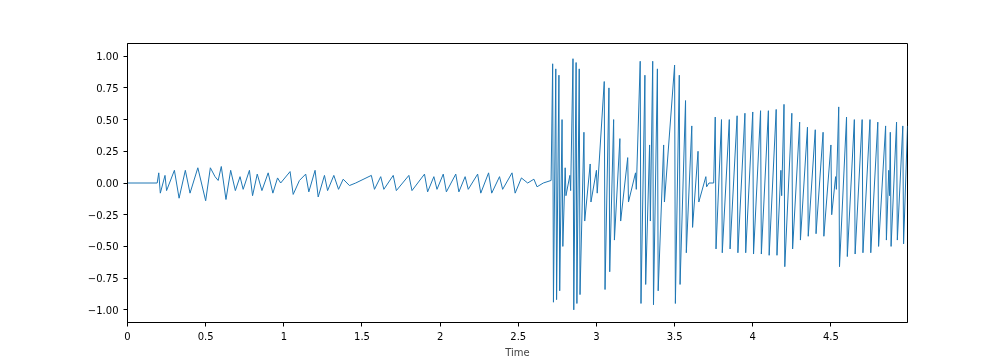 The image size is (1008, 360). I want to click on y-tick-label: −0.75, so click(103, 279).